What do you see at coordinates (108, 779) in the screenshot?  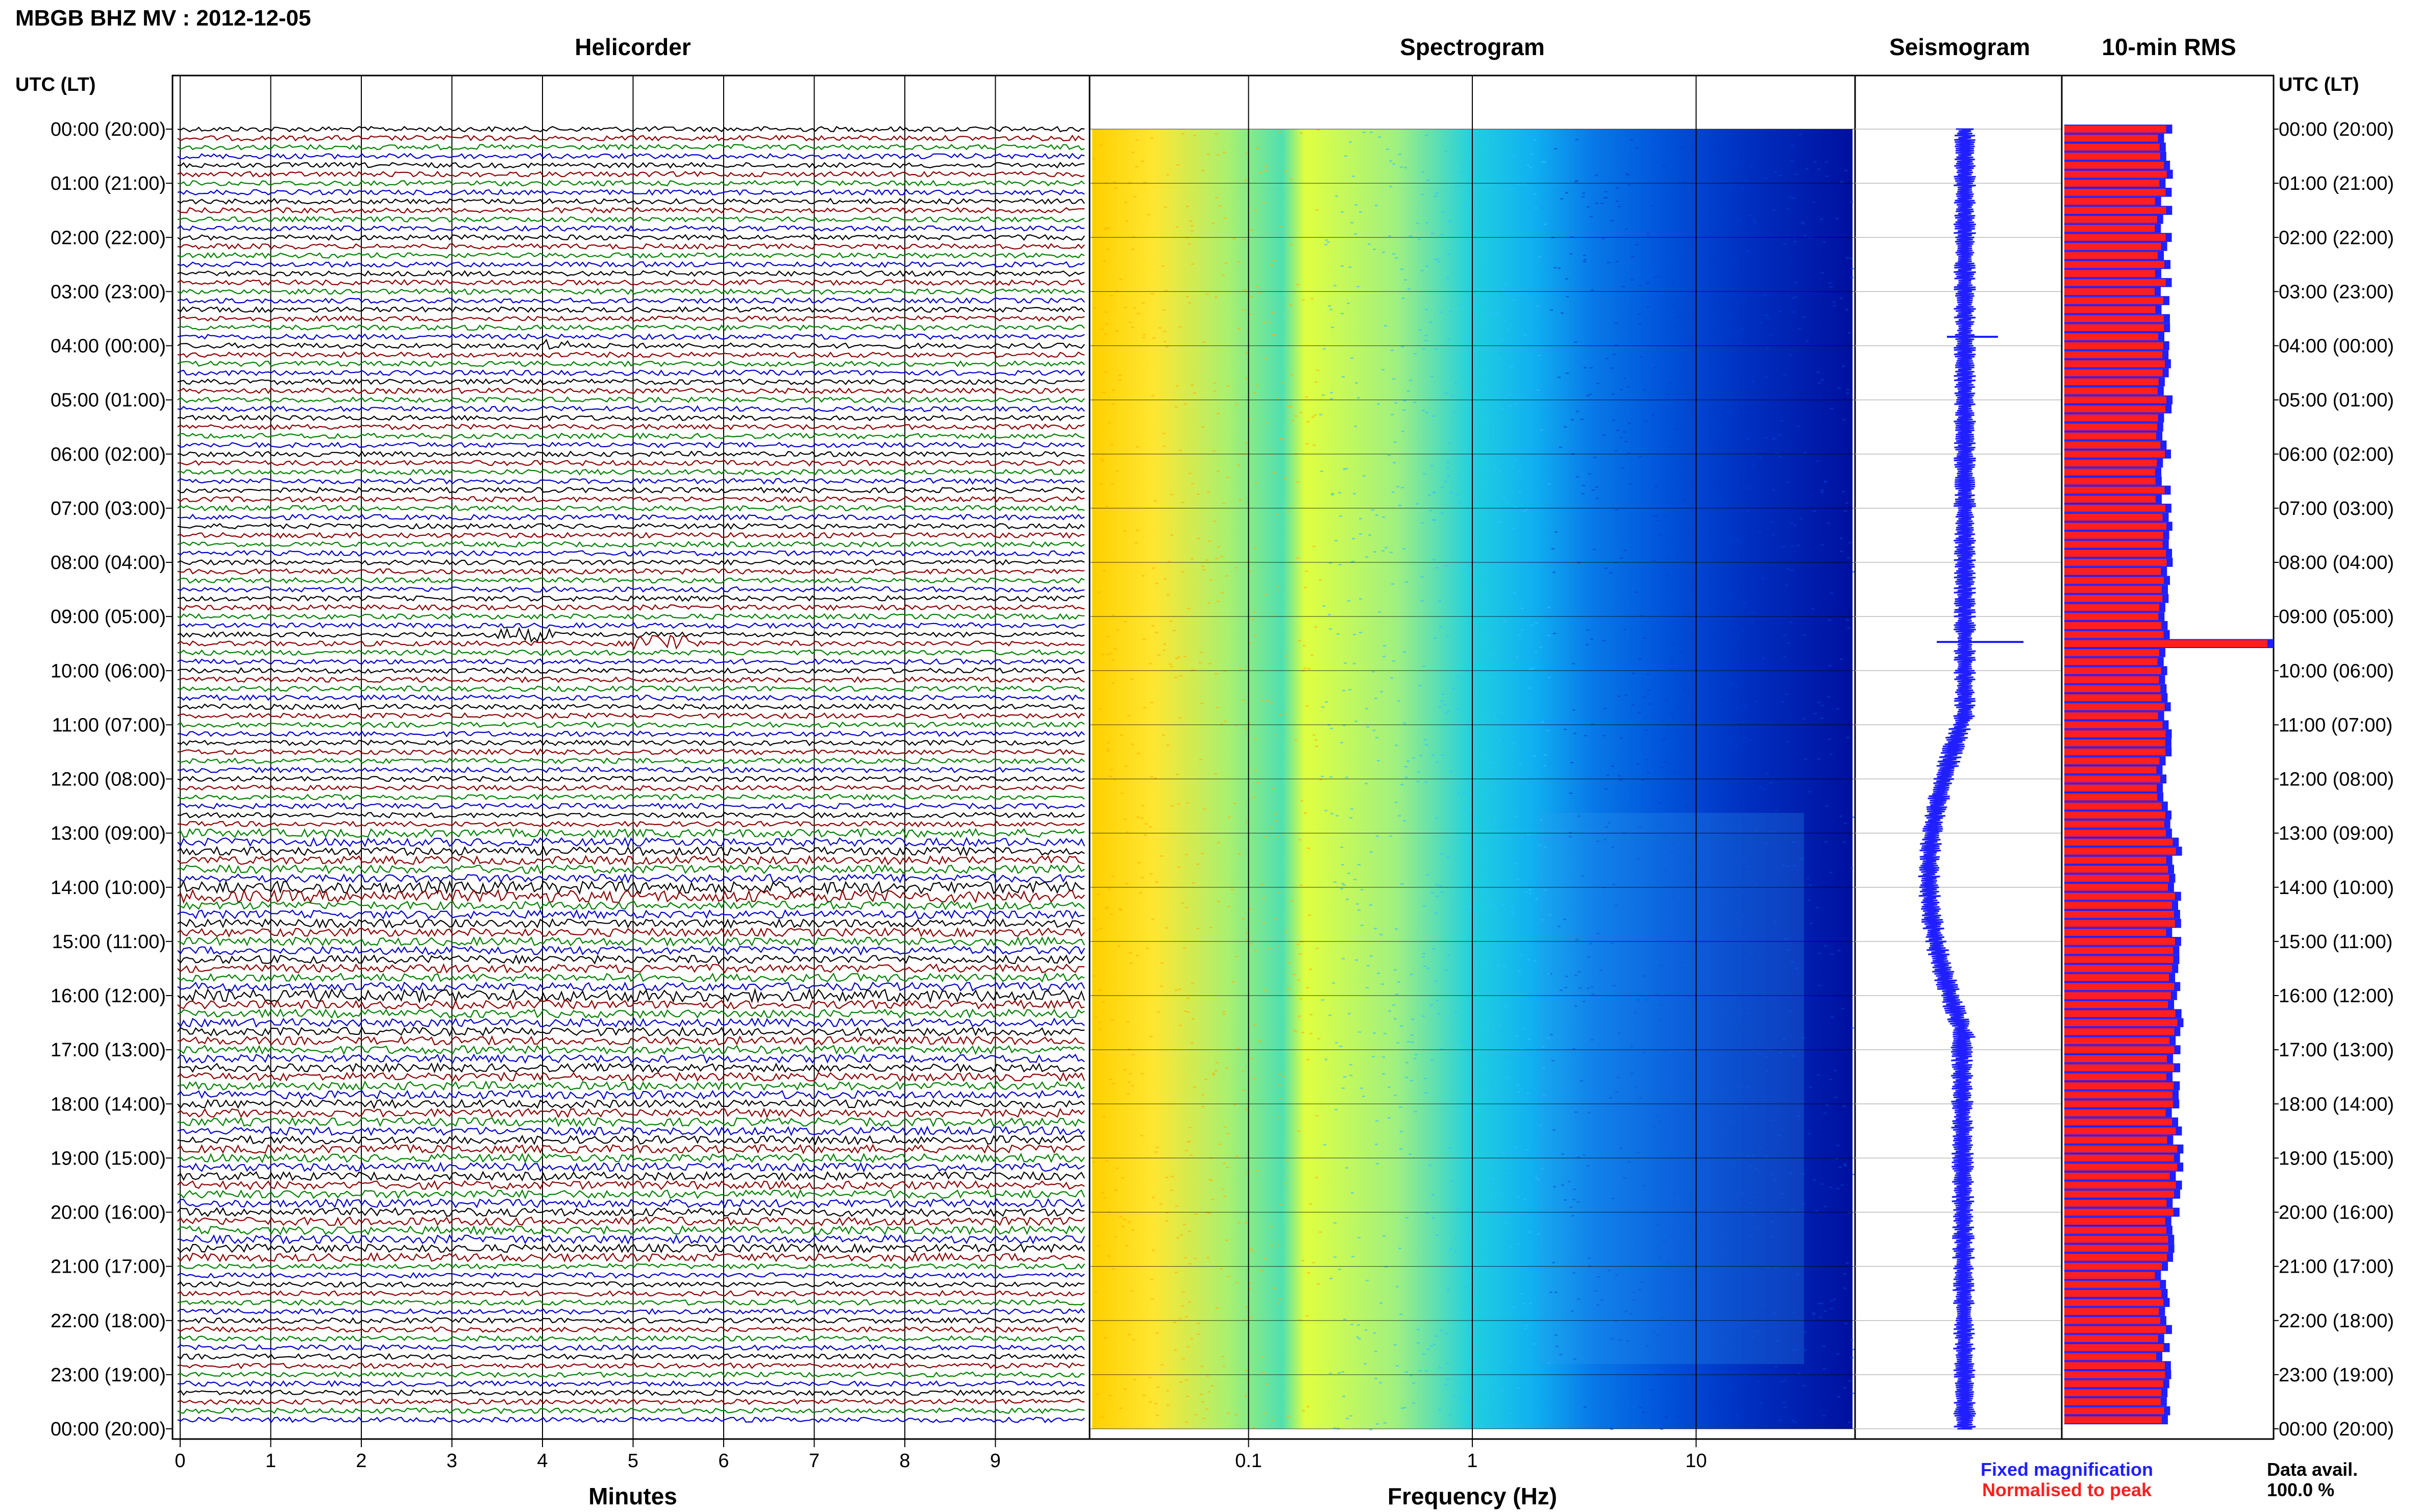 I see `time-label-left: 12:00 (08:00)` at bounding box center [108, 779].